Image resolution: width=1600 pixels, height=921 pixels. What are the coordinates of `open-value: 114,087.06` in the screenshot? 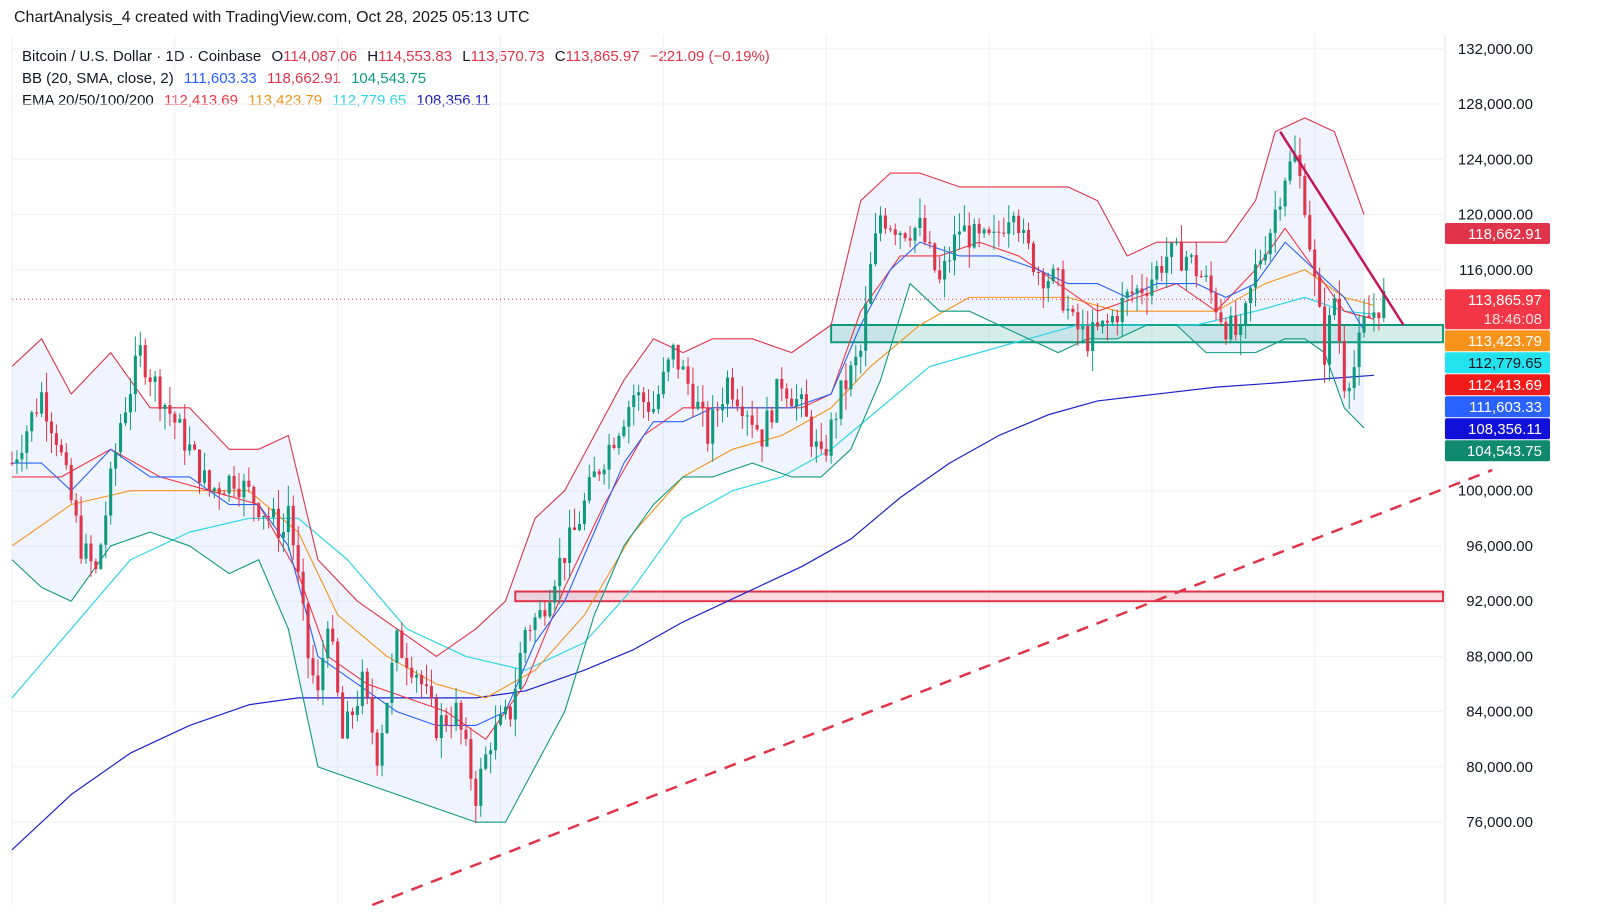 It's located at (320, 56).